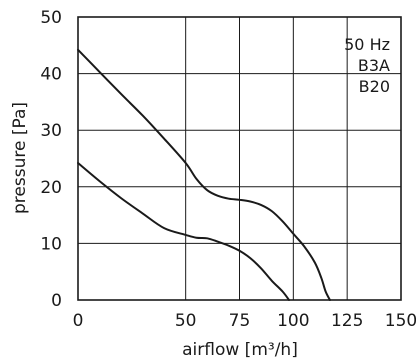  I want to click on x-tick-label: 125, so click(347, 321).